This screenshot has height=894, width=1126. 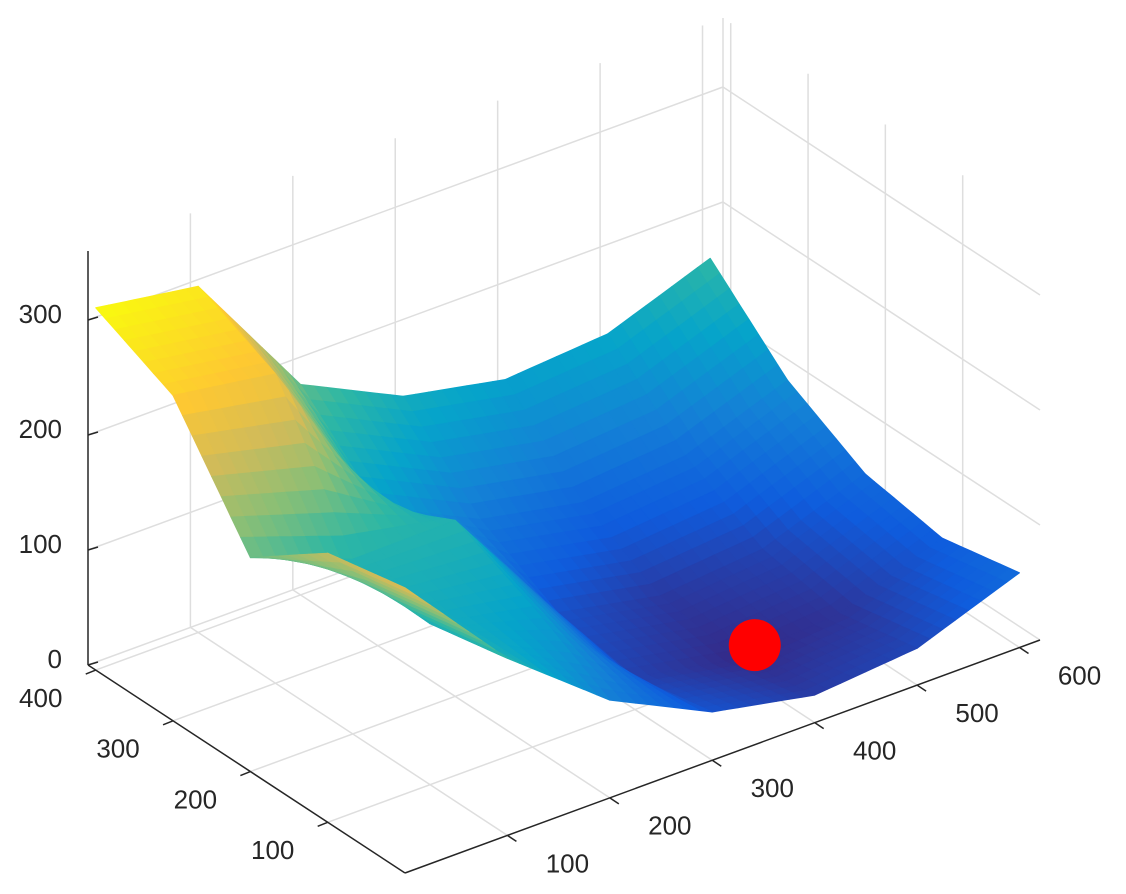 I want to click on x-axis, so click(x=722, y=756).